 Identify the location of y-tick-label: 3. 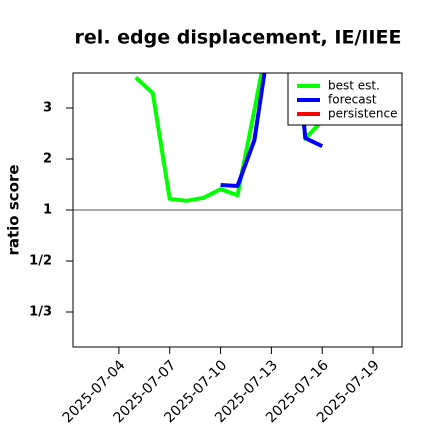
(47, 107).